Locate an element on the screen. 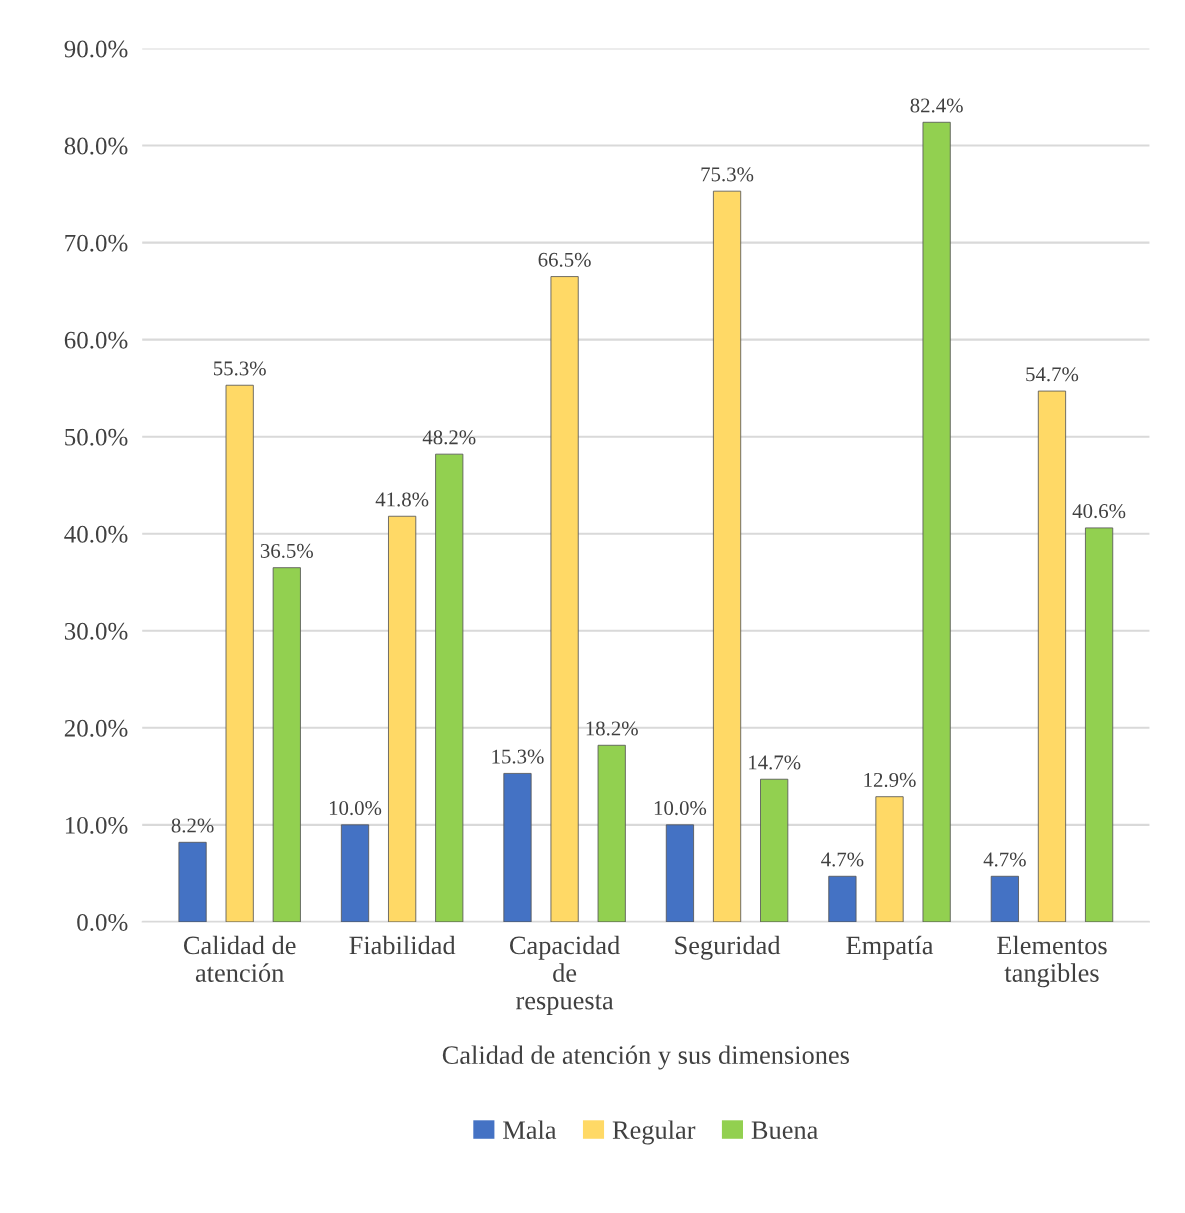 The width and height of the screenshot is (1185, 1213). data-label: 66.5% is located at coordinates (564, 259).